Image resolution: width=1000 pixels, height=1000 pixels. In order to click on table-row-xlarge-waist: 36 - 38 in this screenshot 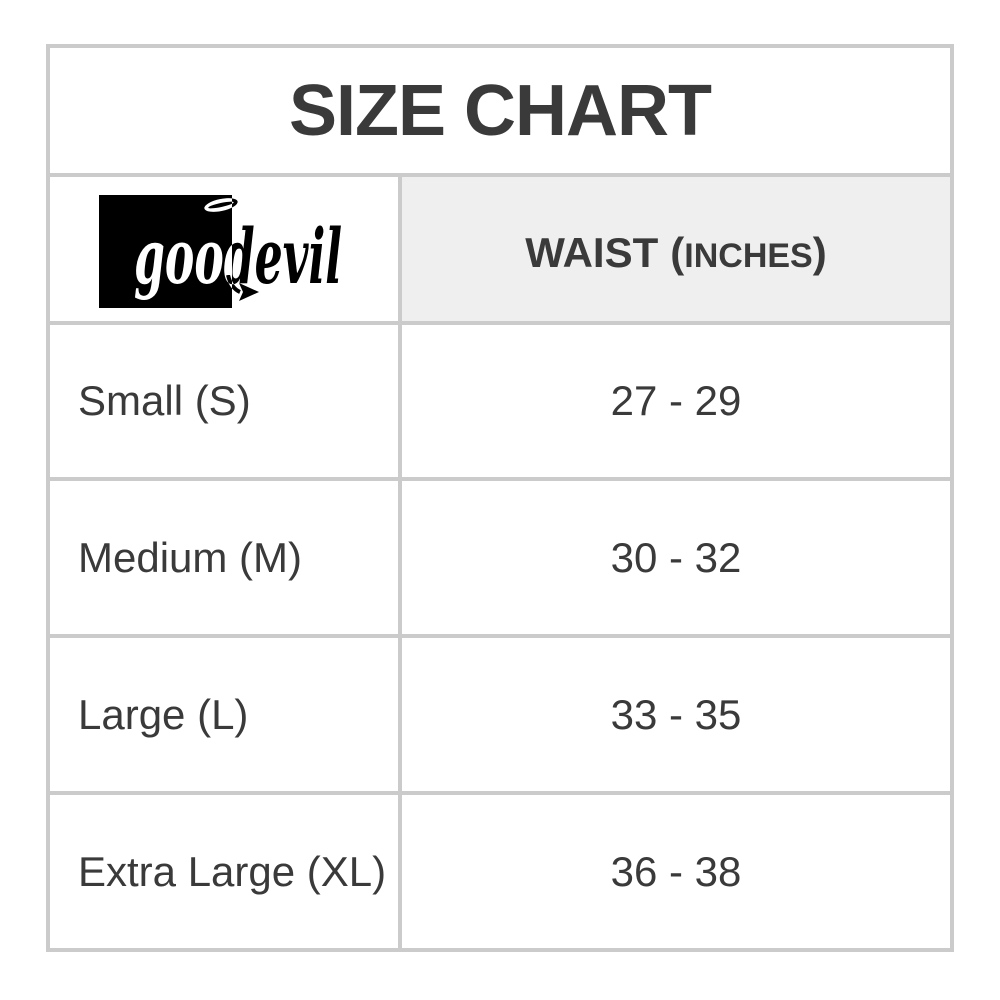, I will do `click(676, 871)`.